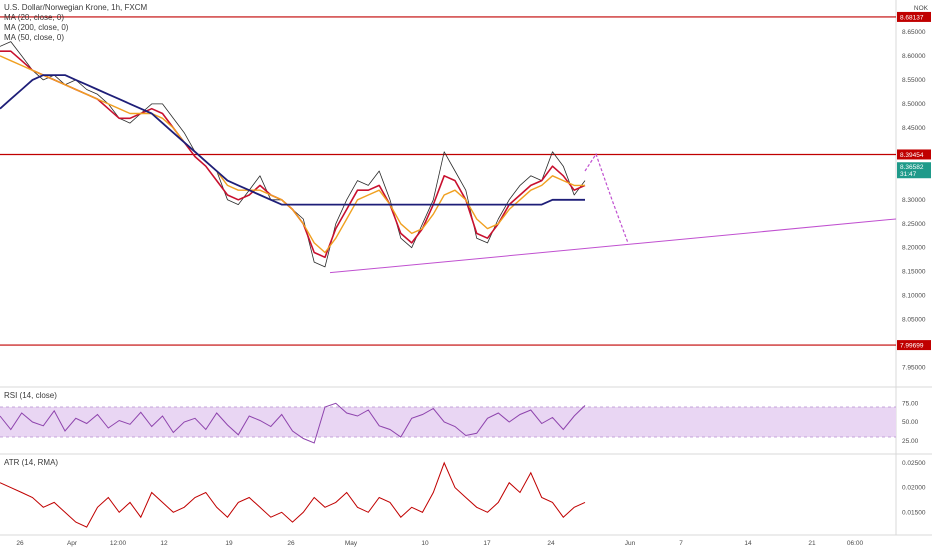  What do you see at coordinates (34, 37) in the screenshot?
I see `ma50-legend: MA (50, close, 0)` at bounding box center [34, 37].